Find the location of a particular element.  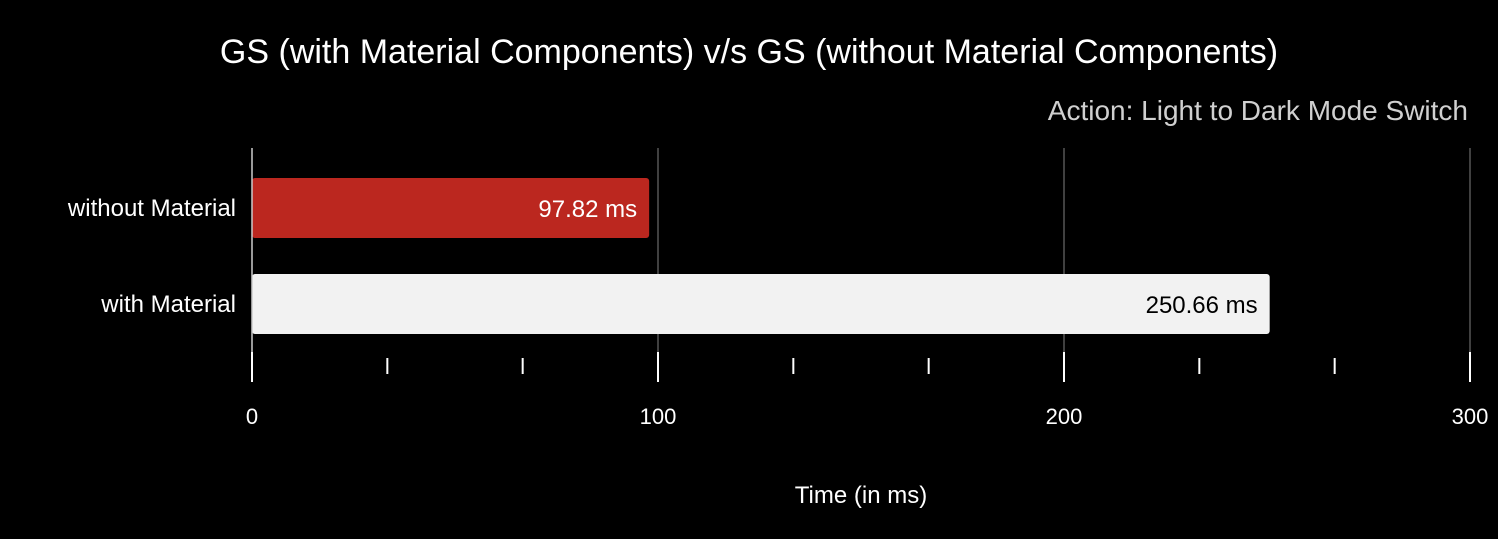

chart-subtitle: Action: Light to Dark Mode Switch is located at coordinates (1258, 110).